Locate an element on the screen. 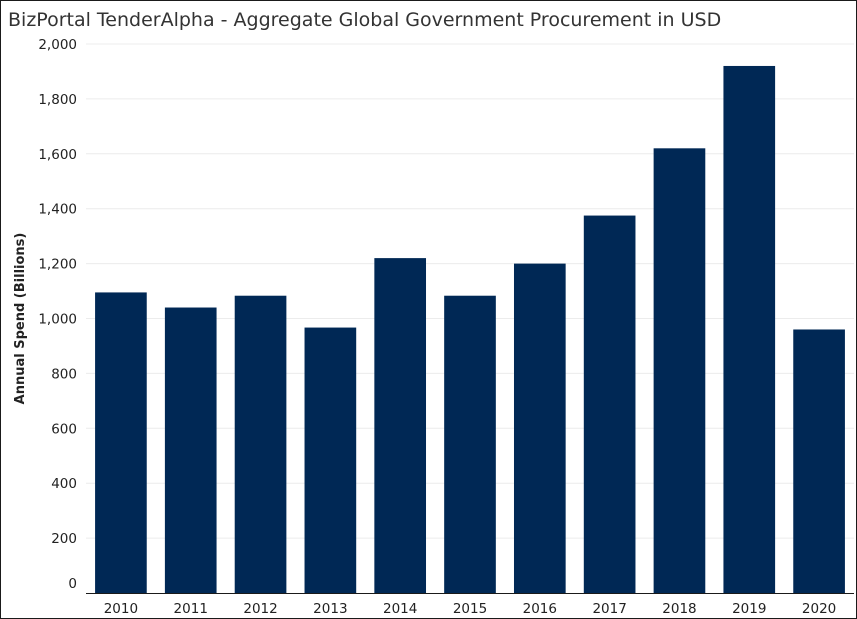 This screenshot has height=619, width=857. bar-2012 is located at coordinates (260, 444).